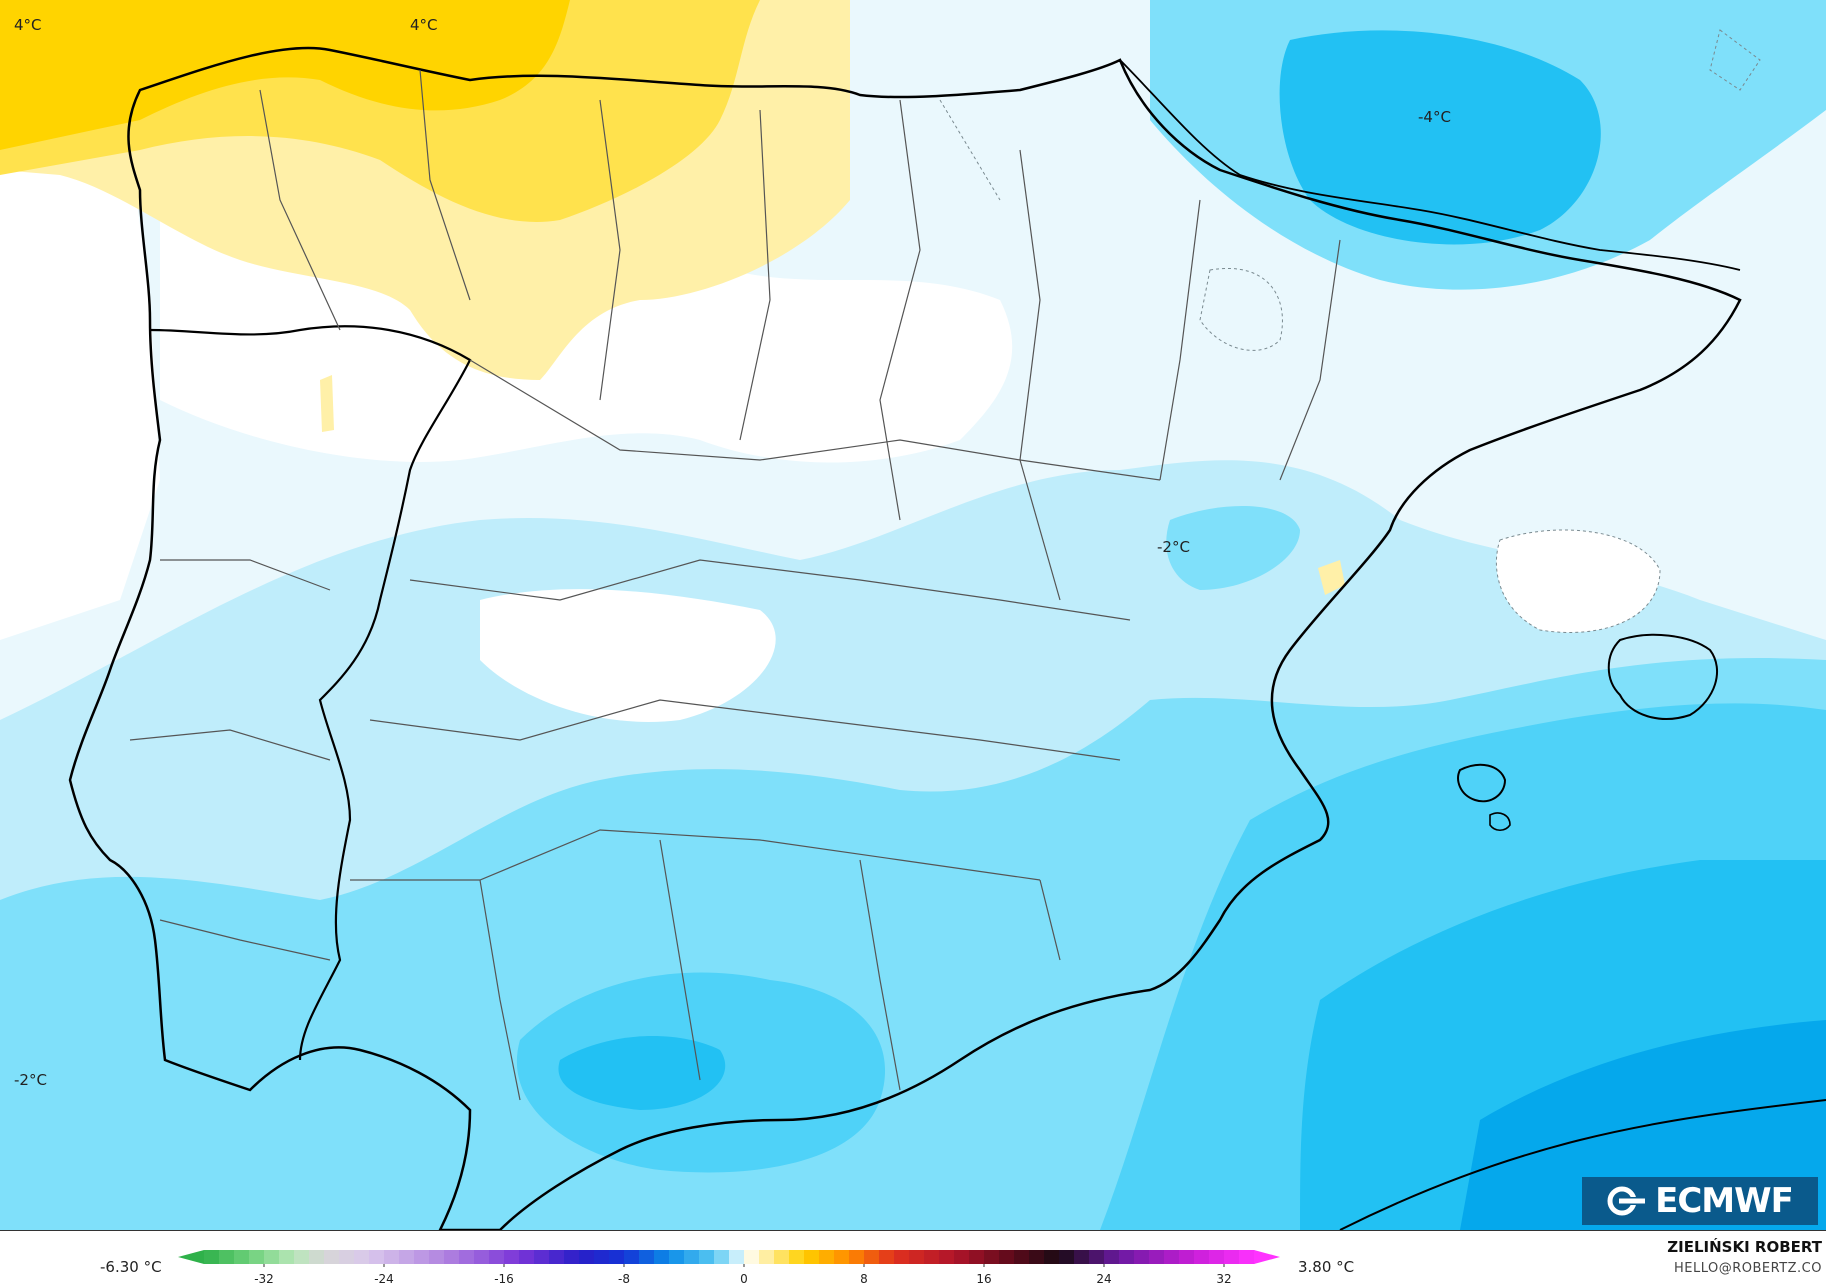  What do you see at coordinates (1233, 548) in the screenshot?
I see `field-east-pocket` at bounding box center [1233, 548].